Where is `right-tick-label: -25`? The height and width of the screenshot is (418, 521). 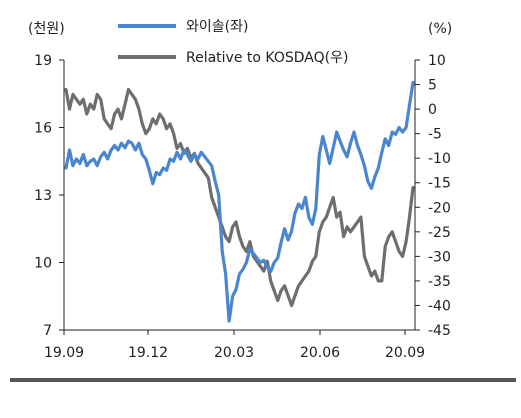 right-tick-label: -25 is located at coordinates (439, 233).